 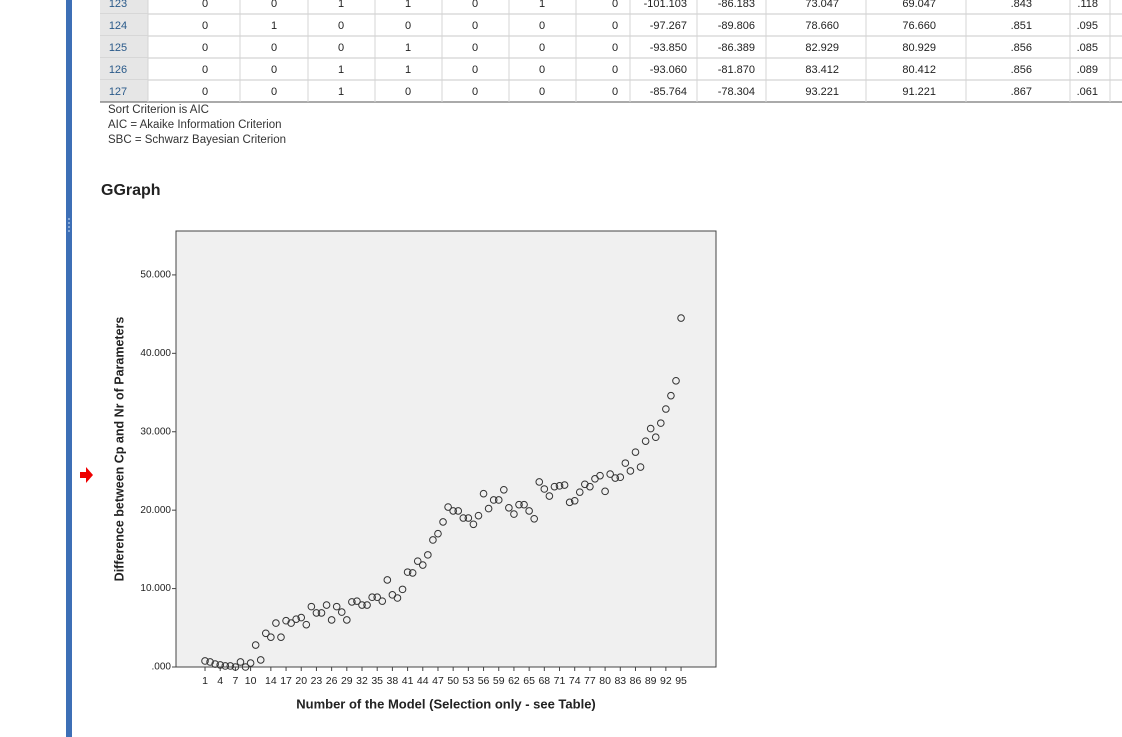 What do you see at coordinates (205, 681) in the screenshot?
I see `x-tick-label: 1` at bounding box center [205, 681].